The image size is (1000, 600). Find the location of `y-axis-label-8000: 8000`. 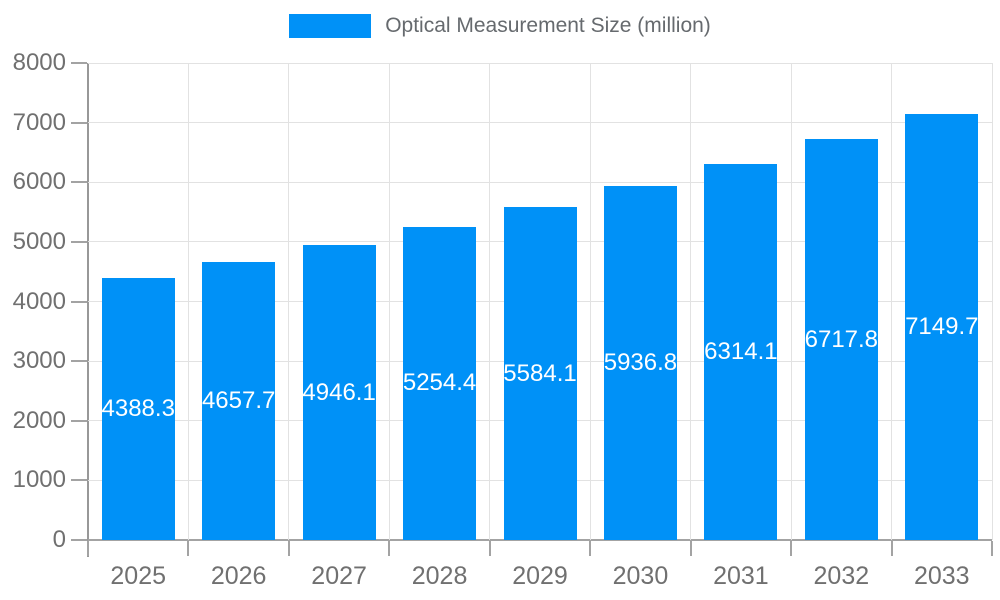

y-axis-label-8000: 8000 is located at coordinates (39, 62).